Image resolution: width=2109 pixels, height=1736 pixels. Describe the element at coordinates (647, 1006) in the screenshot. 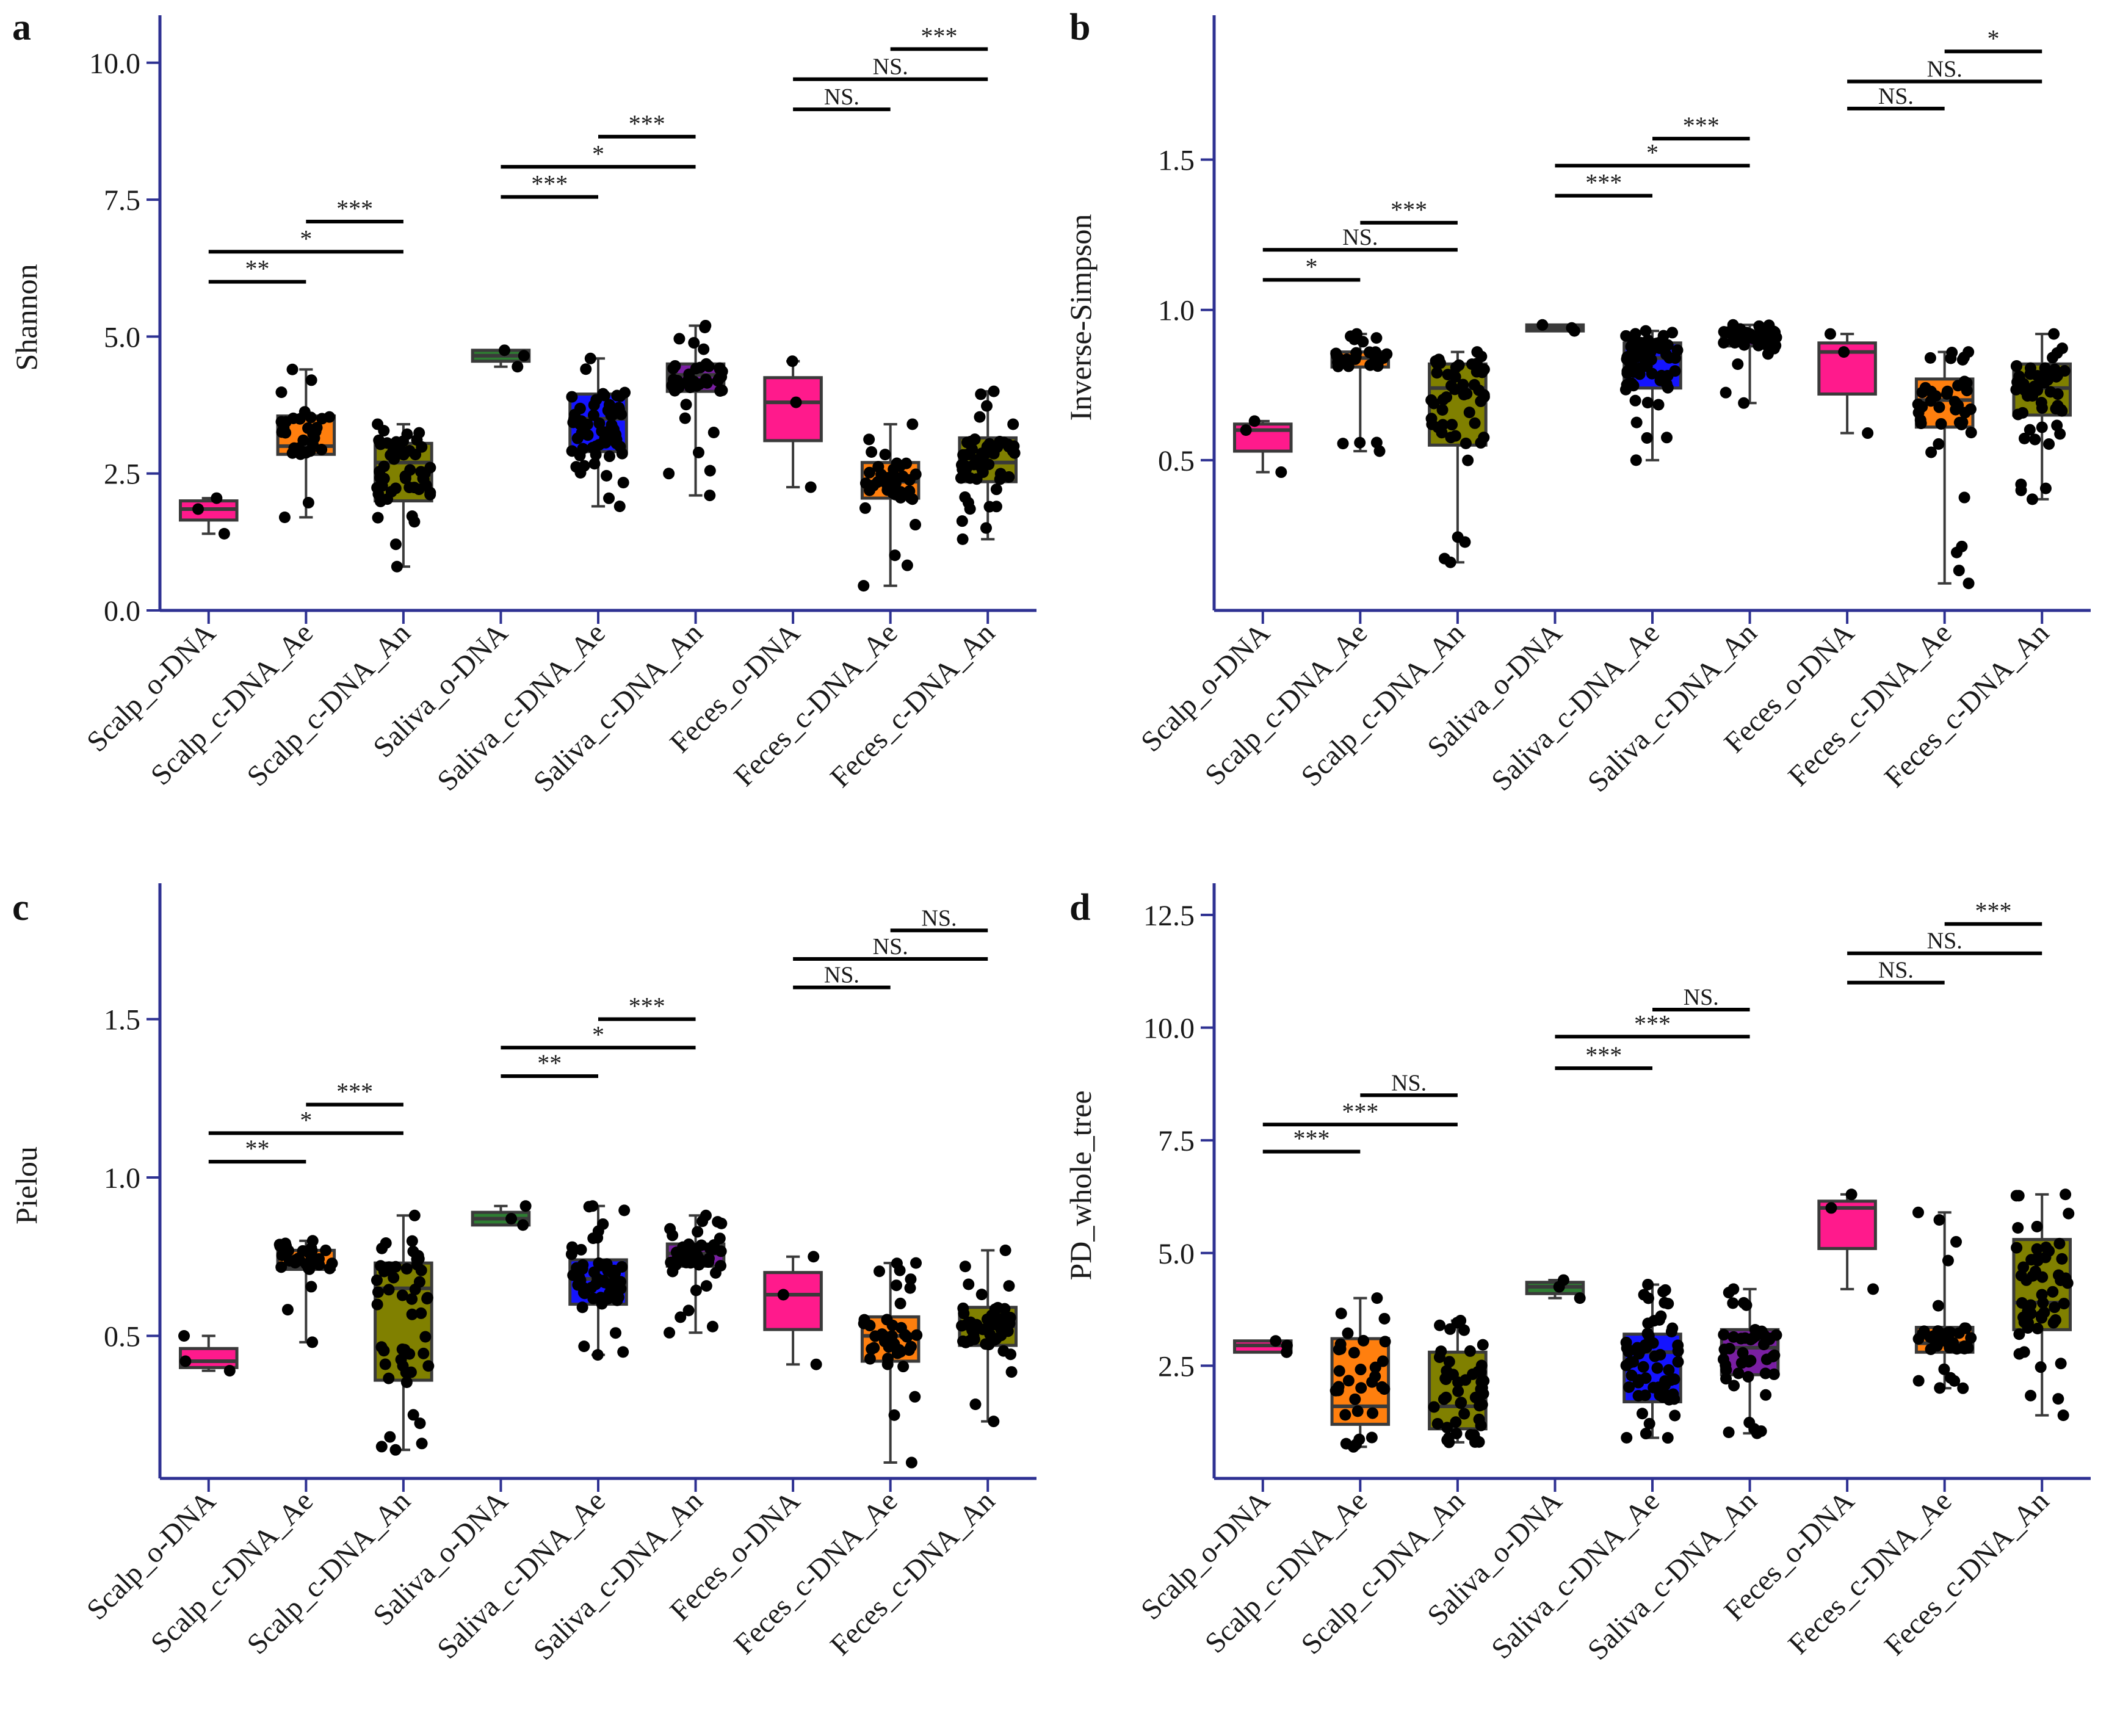

I see `significance-label: ***` at that location.